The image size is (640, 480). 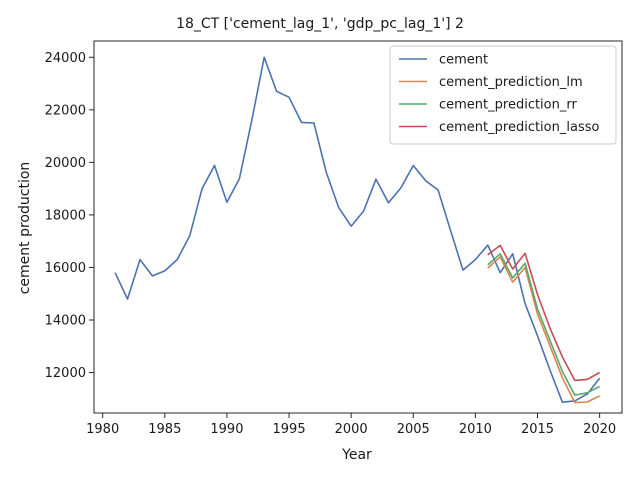 I want to click on y-tick-label: 16000, so click(x=65, y=268).